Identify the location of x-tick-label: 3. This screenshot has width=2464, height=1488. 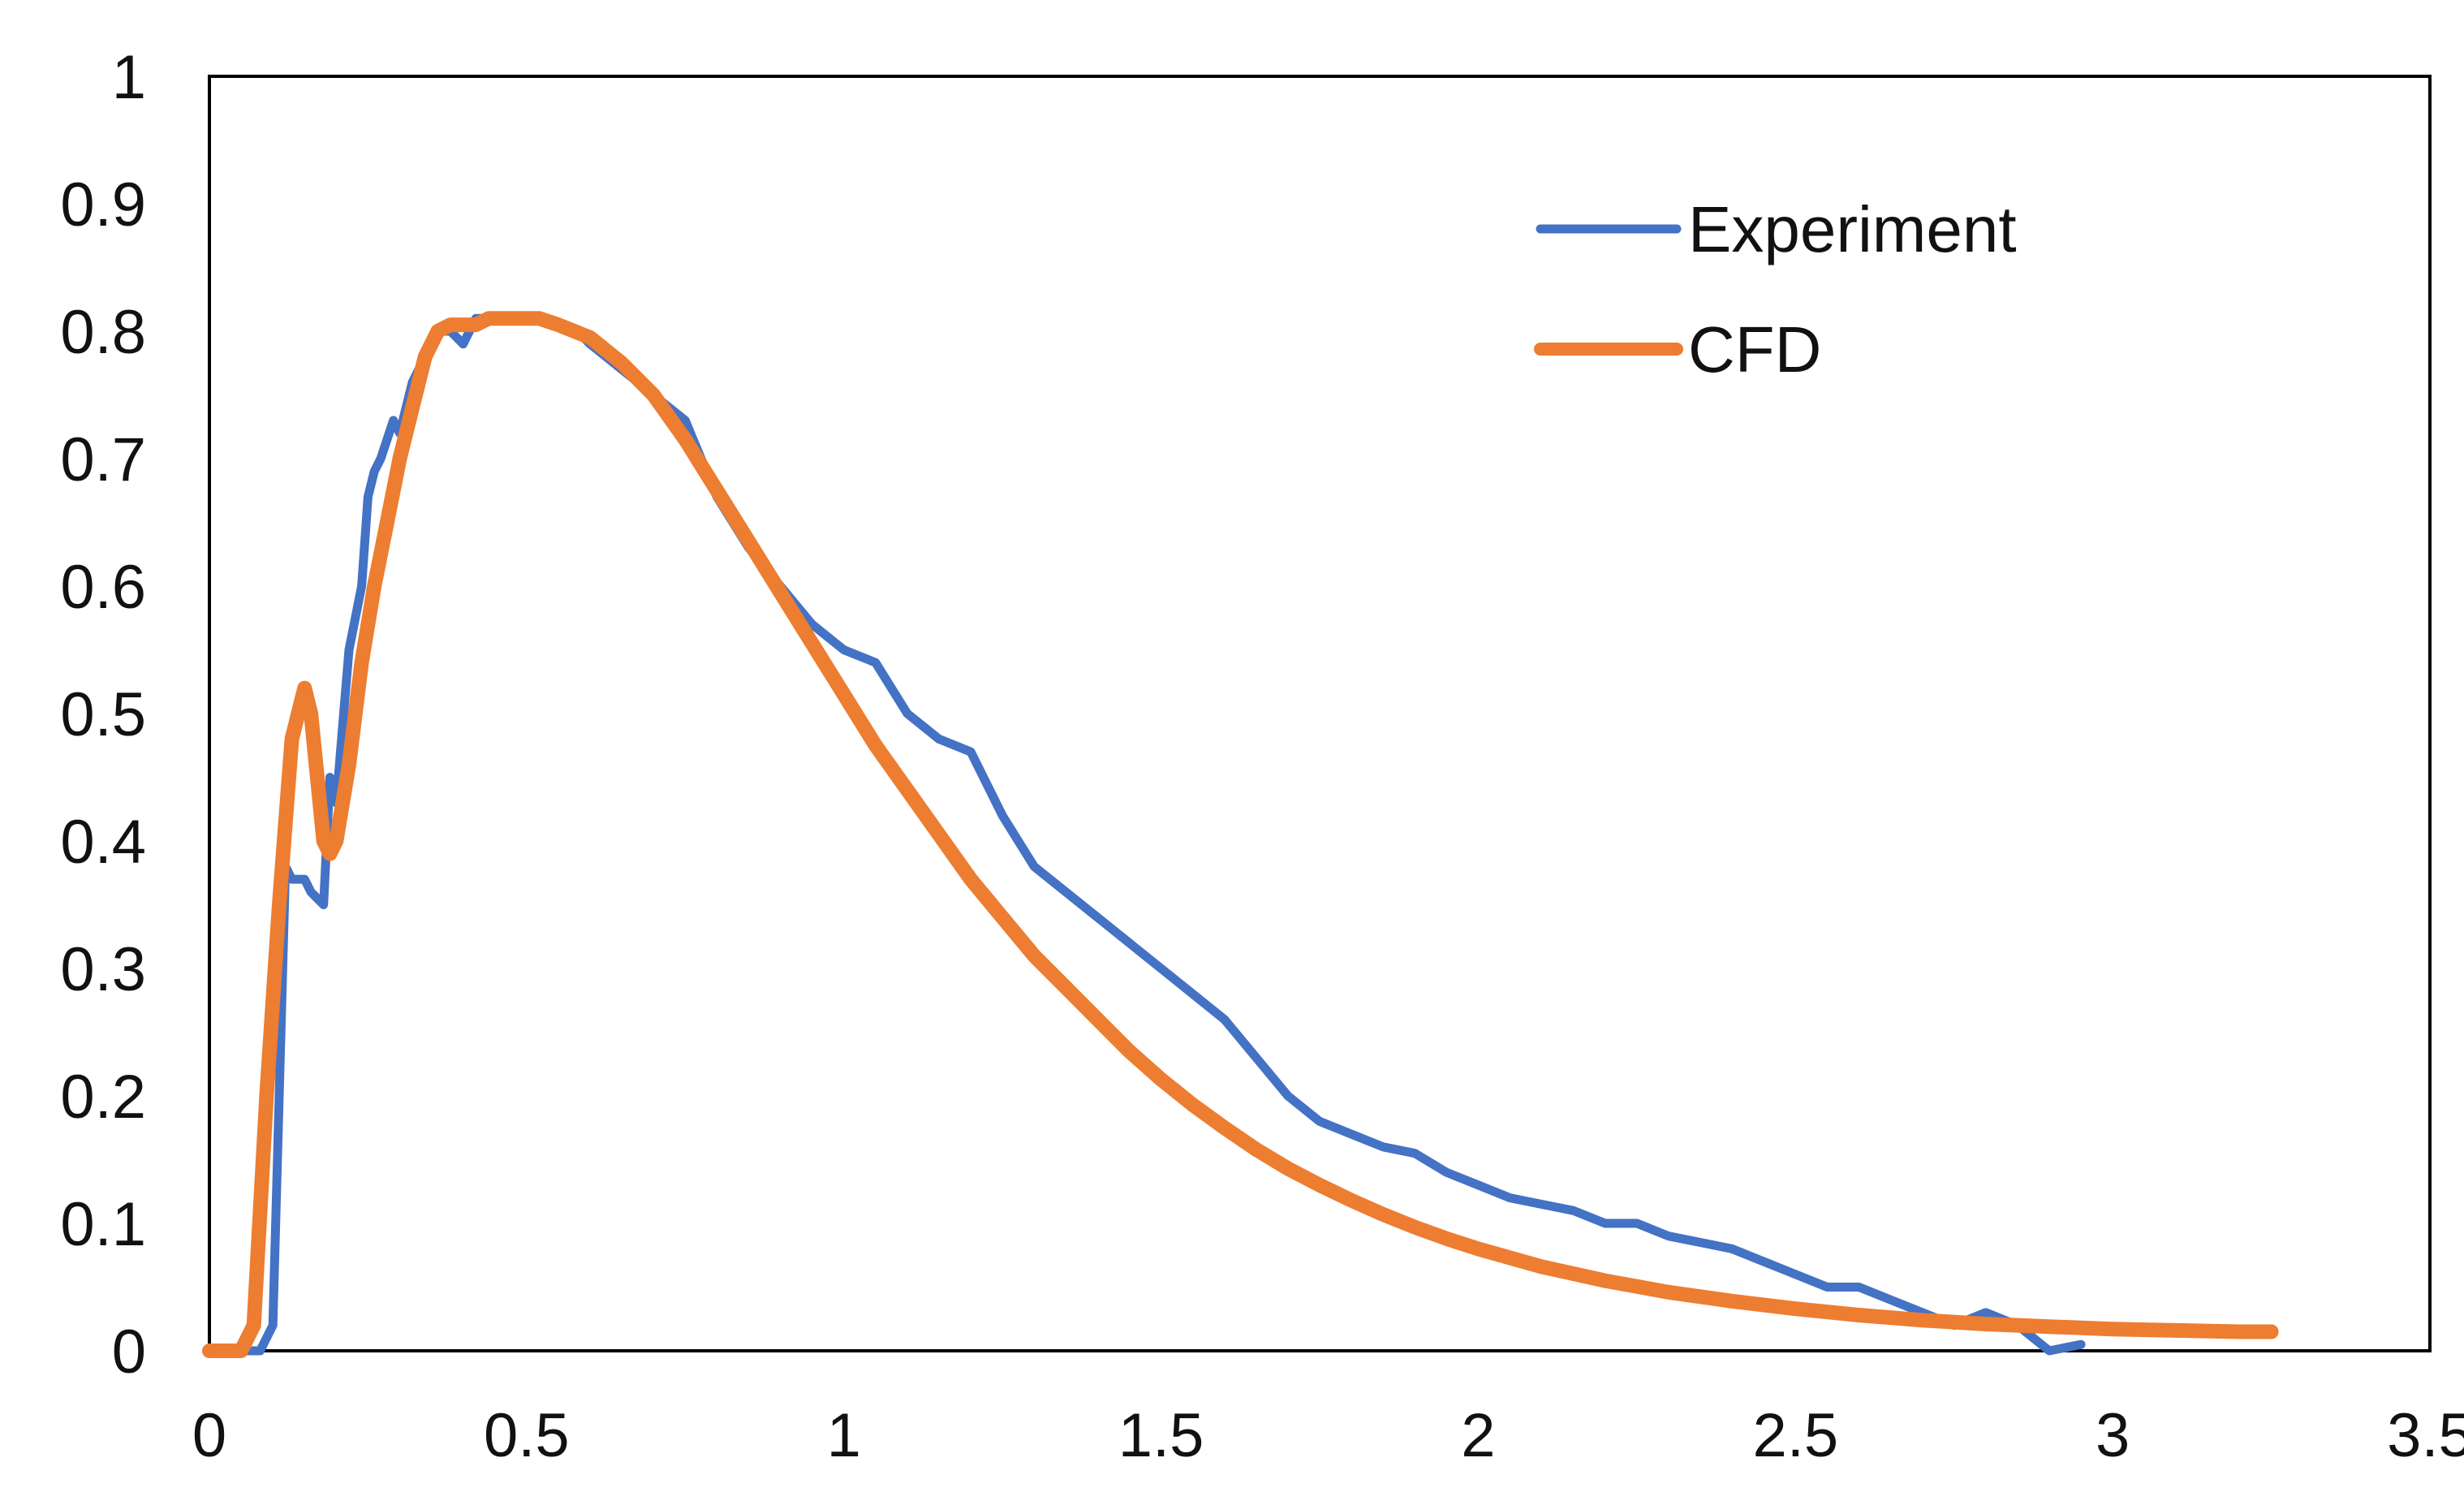
(2113, 1435).